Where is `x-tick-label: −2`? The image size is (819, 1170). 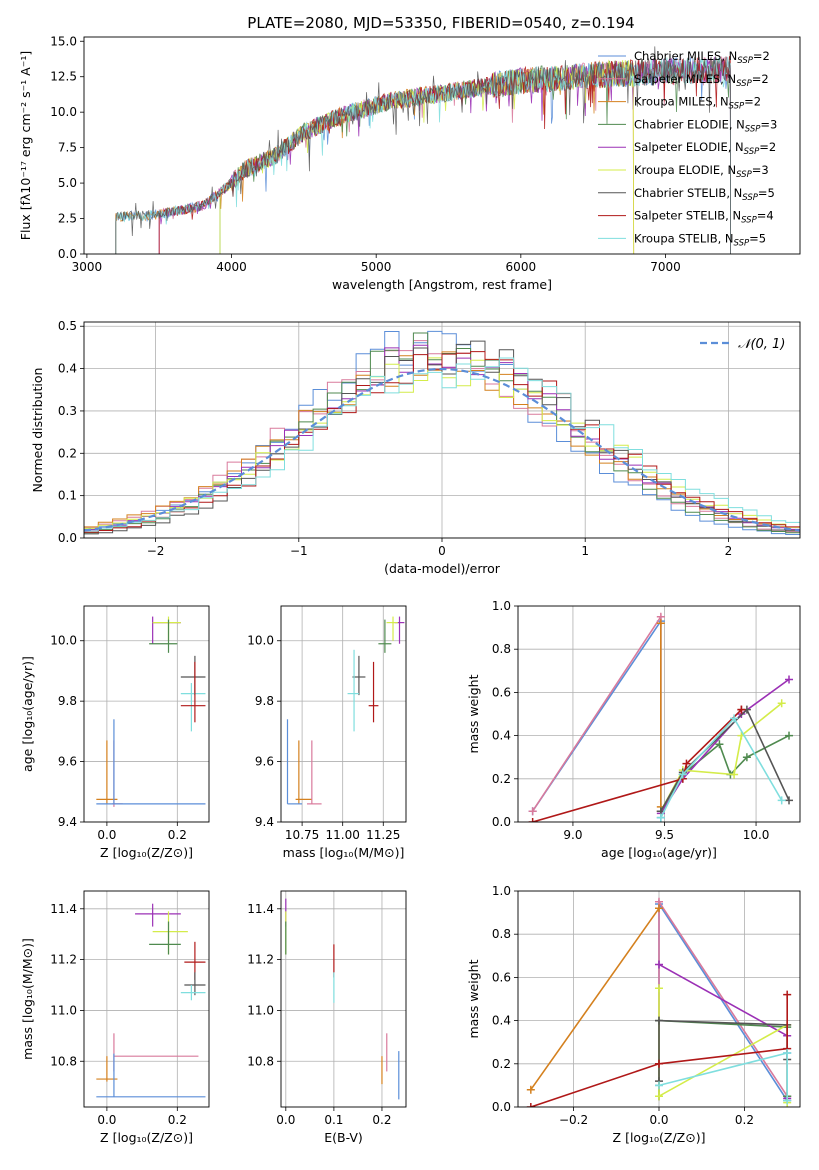 x-tick-label: −2 is located at coordinates (156, 551).